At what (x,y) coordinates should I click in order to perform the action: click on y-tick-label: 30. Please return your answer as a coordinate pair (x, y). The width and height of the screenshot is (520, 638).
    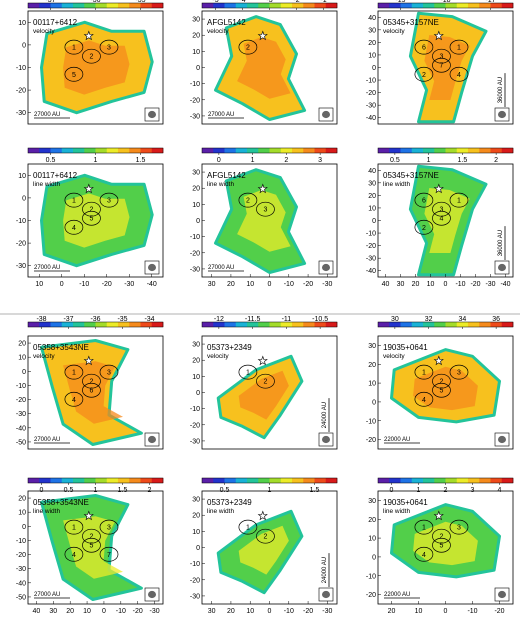
    Looking at the image, I should click on (372, 501).